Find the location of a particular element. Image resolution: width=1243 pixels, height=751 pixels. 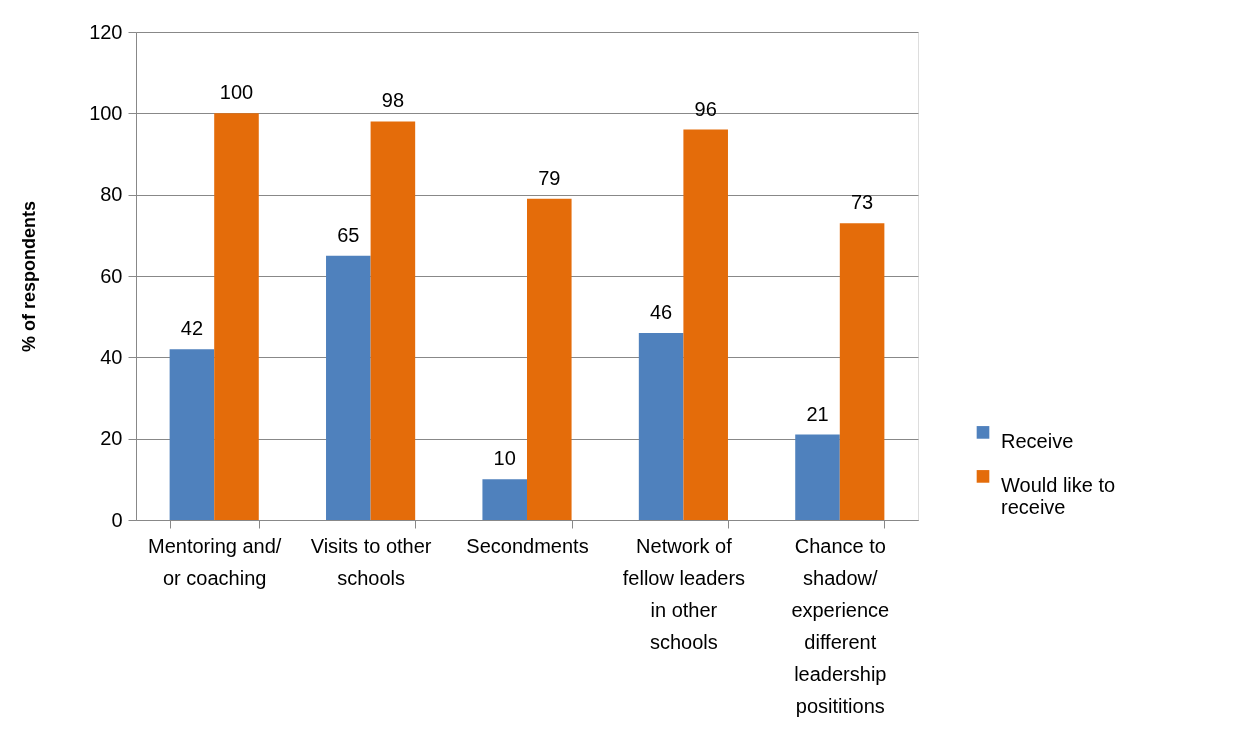

y-tick-label: 60 is located at coordinates (111, 275).